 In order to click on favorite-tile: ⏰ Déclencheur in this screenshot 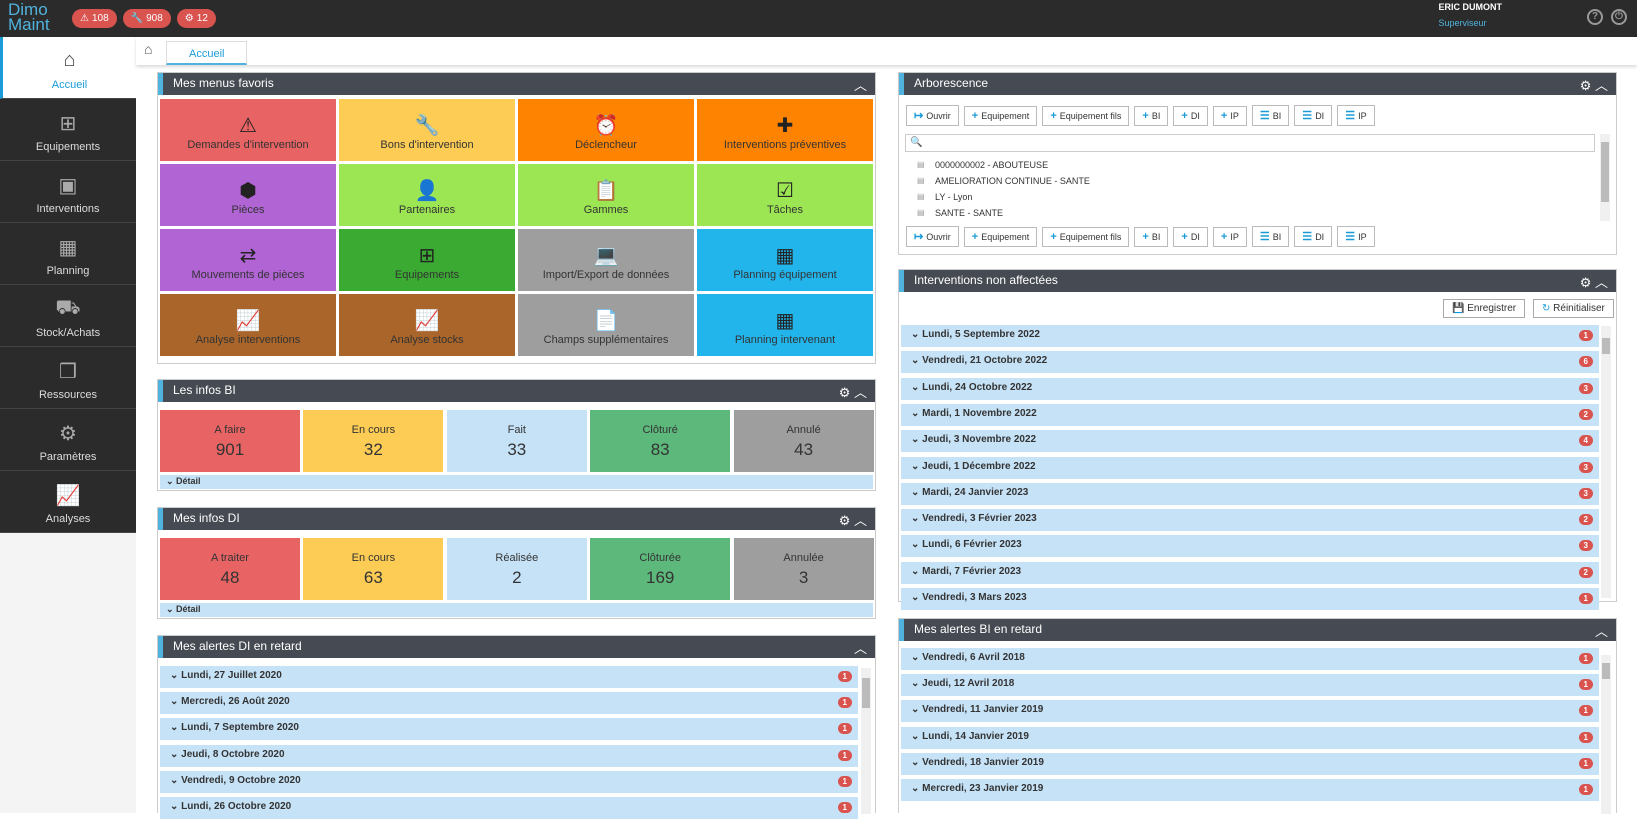, I will do `click(606, 130)`.